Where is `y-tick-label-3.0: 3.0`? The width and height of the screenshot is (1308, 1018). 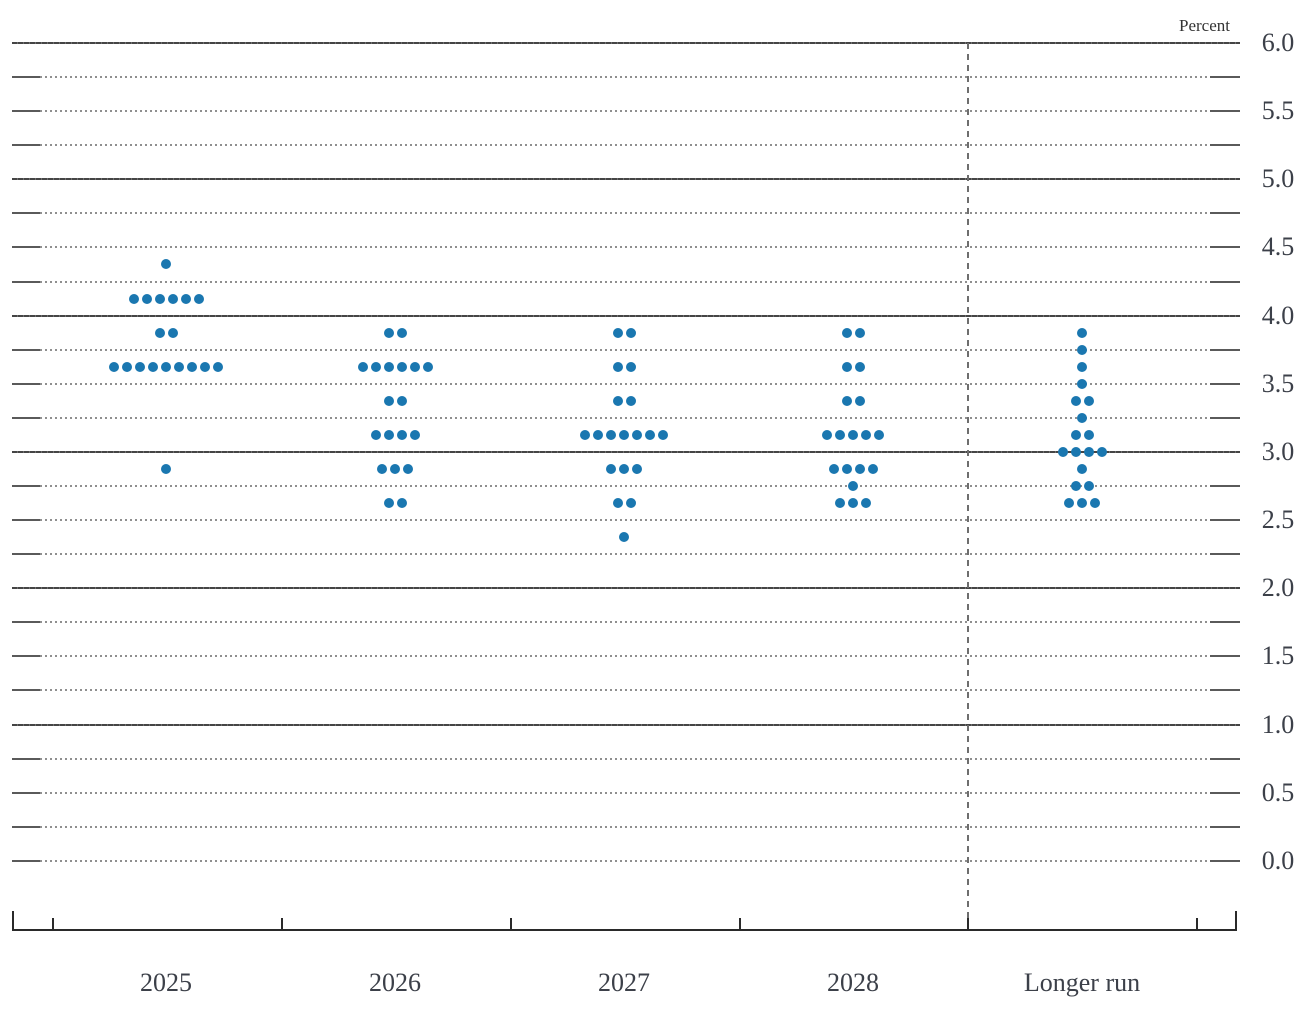 y-tick-label-3.0: 3.0 is located at coordinates (1278, 451).